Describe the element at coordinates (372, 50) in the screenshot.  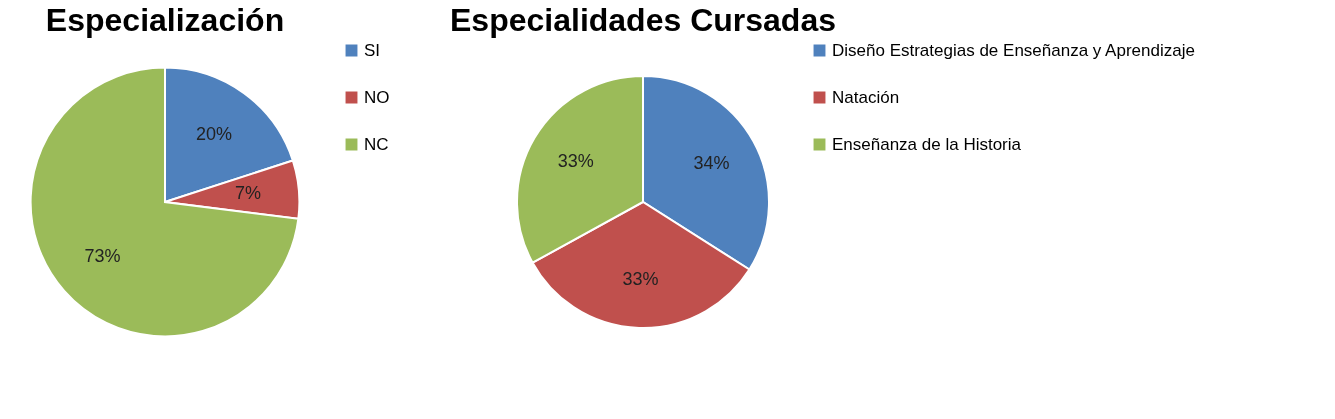
I see `legend-label: SI` at that location.